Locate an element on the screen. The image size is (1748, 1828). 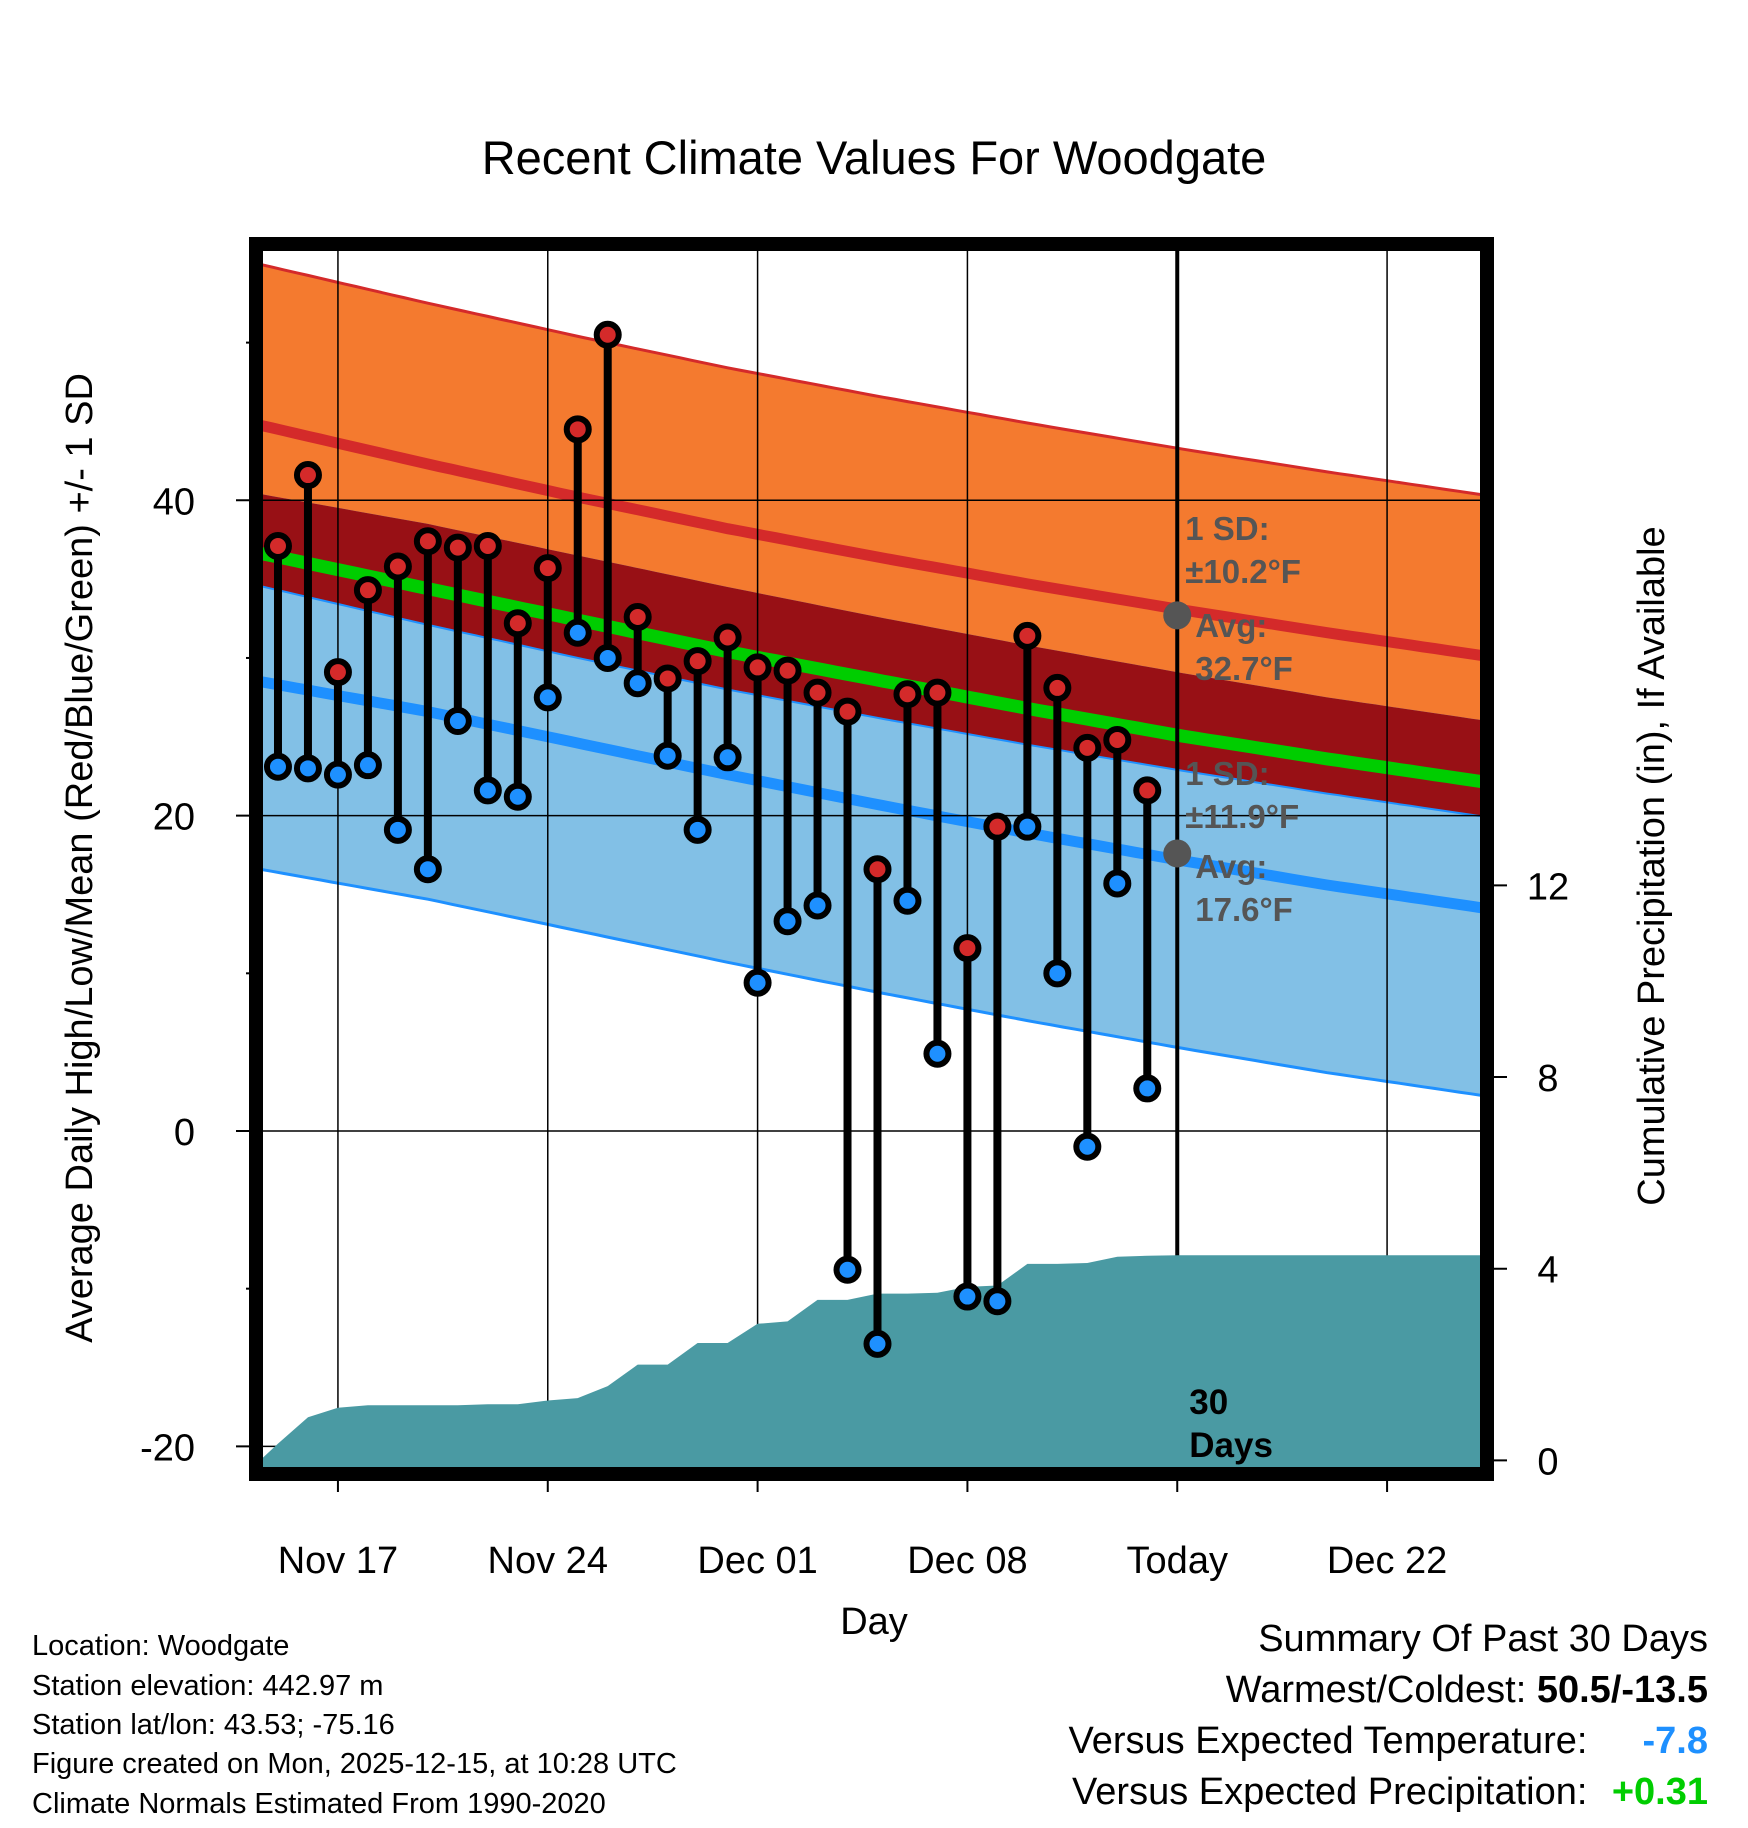
y-tick-label: 0 is located at coordinates (184, 1133).